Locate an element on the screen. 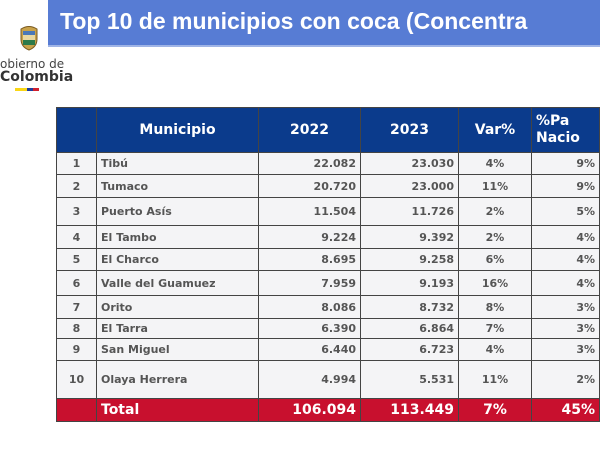 This screenshot has width=600, height=455. cell-municipio: Orito is located at coordinates (177, 307).